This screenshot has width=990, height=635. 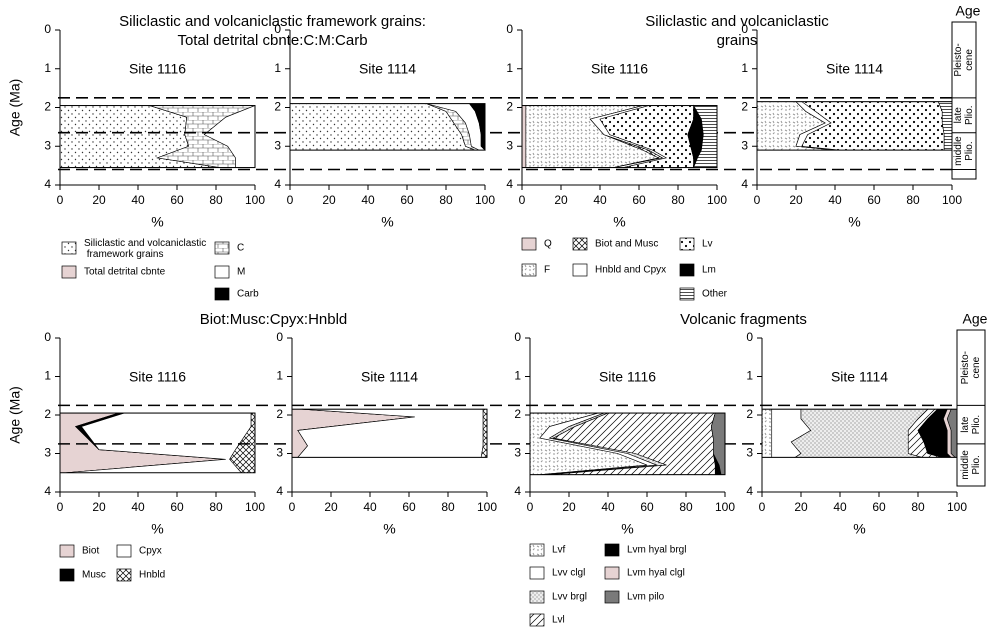 I want to click on age-column, so click(x=971, y=408).